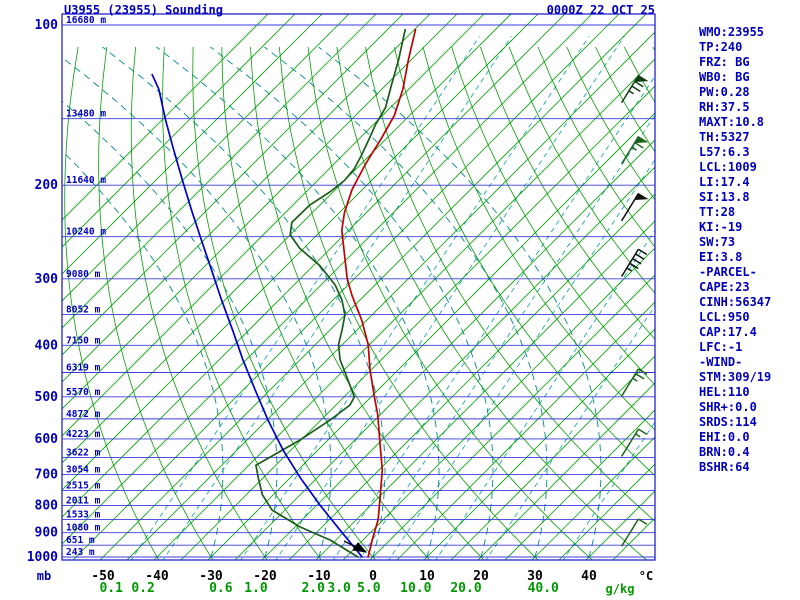  I want to click on index-line: BSHR:64, so click(724, 467).